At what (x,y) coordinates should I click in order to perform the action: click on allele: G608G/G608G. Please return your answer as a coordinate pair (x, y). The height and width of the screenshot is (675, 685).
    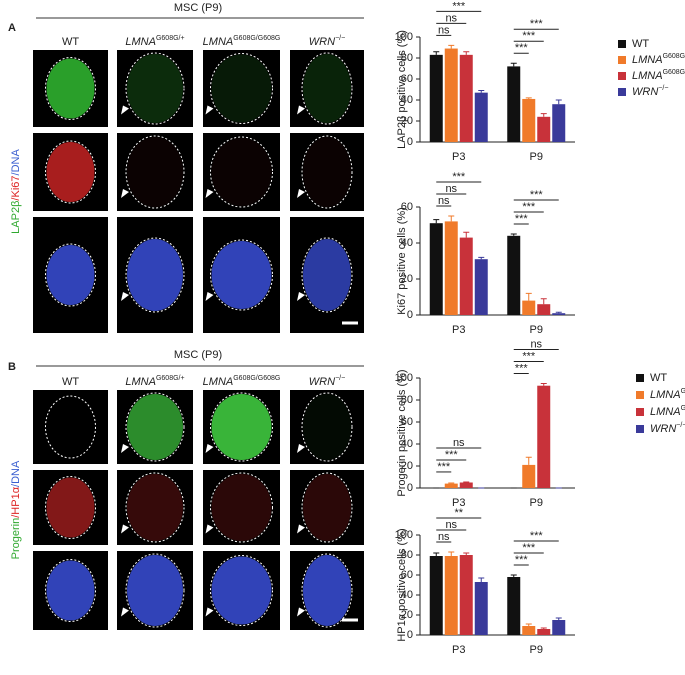
    Looking at the image, I should click on (256, 378).